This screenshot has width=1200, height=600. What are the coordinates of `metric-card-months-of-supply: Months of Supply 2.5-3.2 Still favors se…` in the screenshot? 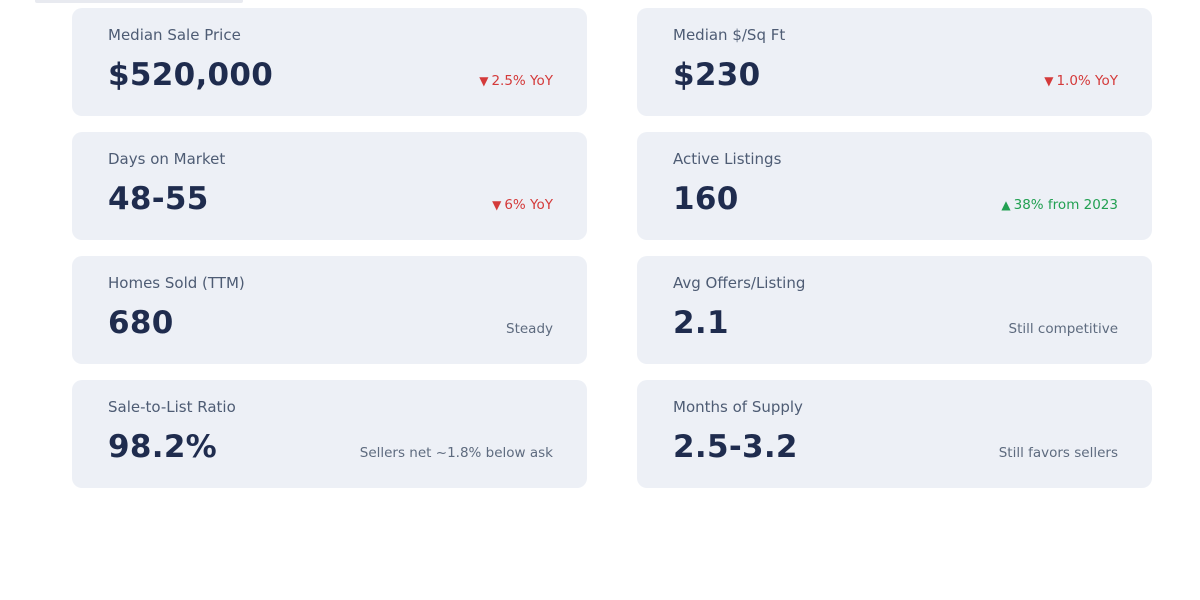 It's located at (894, 434).